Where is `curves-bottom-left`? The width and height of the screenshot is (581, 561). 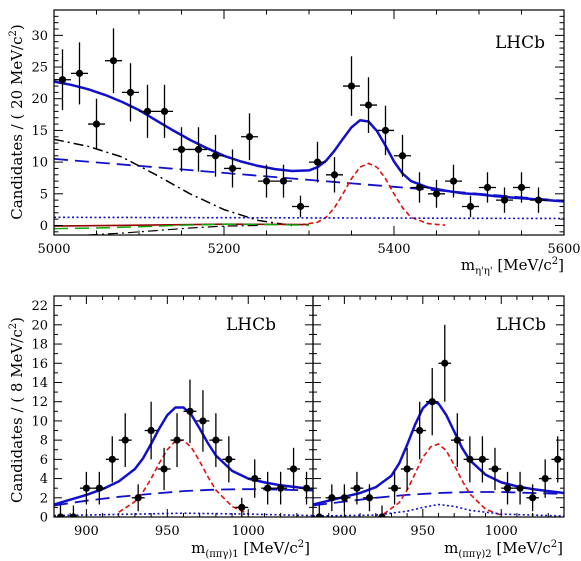 curves-bottom-left is located at coordinates (183, 461).